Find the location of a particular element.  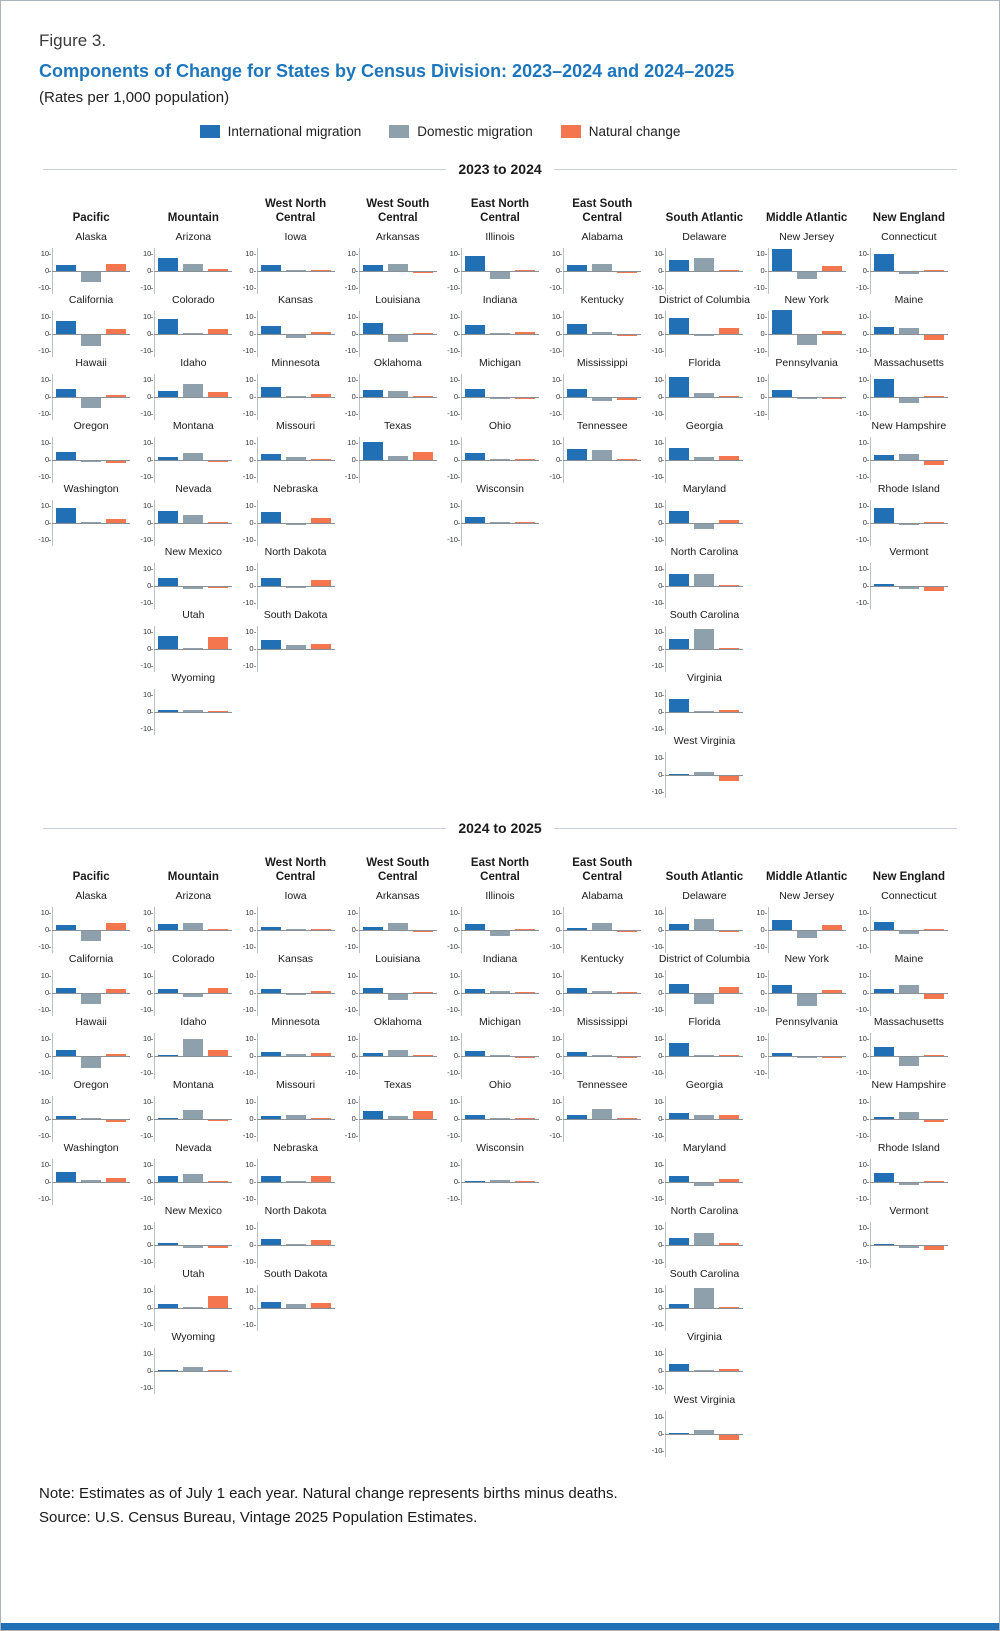

legend-item-natural: Natural change is located at coordinates (620, 131).